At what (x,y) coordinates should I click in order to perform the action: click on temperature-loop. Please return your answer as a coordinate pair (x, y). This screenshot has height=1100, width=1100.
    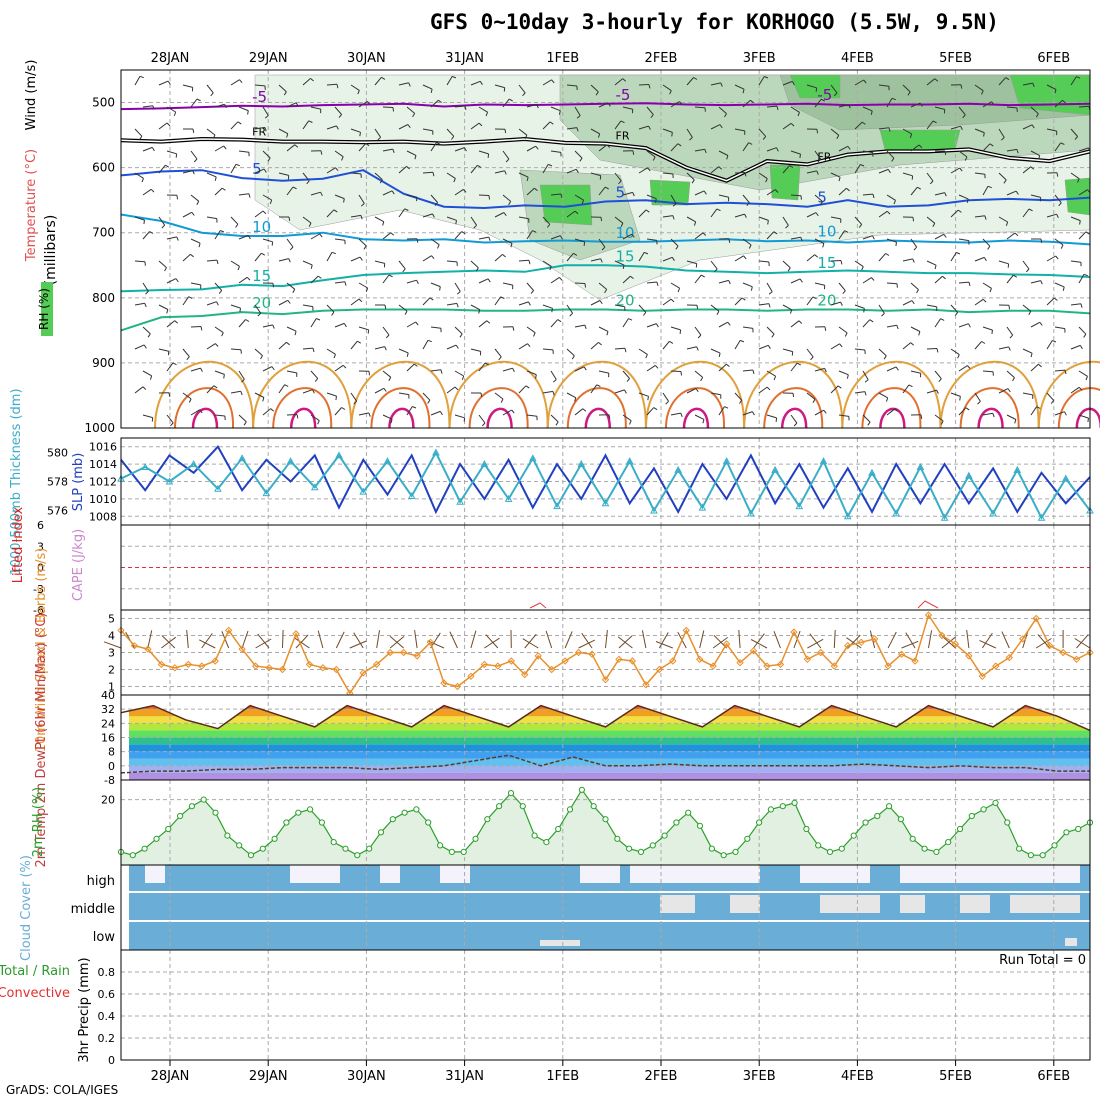
    Looking at the image, I should click on (596, 408).